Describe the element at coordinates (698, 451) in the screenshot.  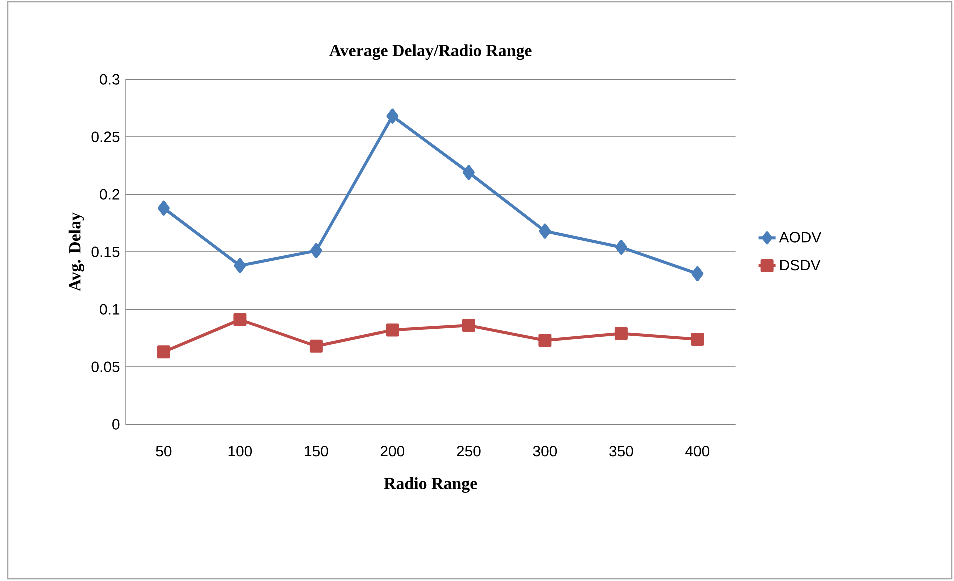
I see `x-tick-label: 400` at that location.